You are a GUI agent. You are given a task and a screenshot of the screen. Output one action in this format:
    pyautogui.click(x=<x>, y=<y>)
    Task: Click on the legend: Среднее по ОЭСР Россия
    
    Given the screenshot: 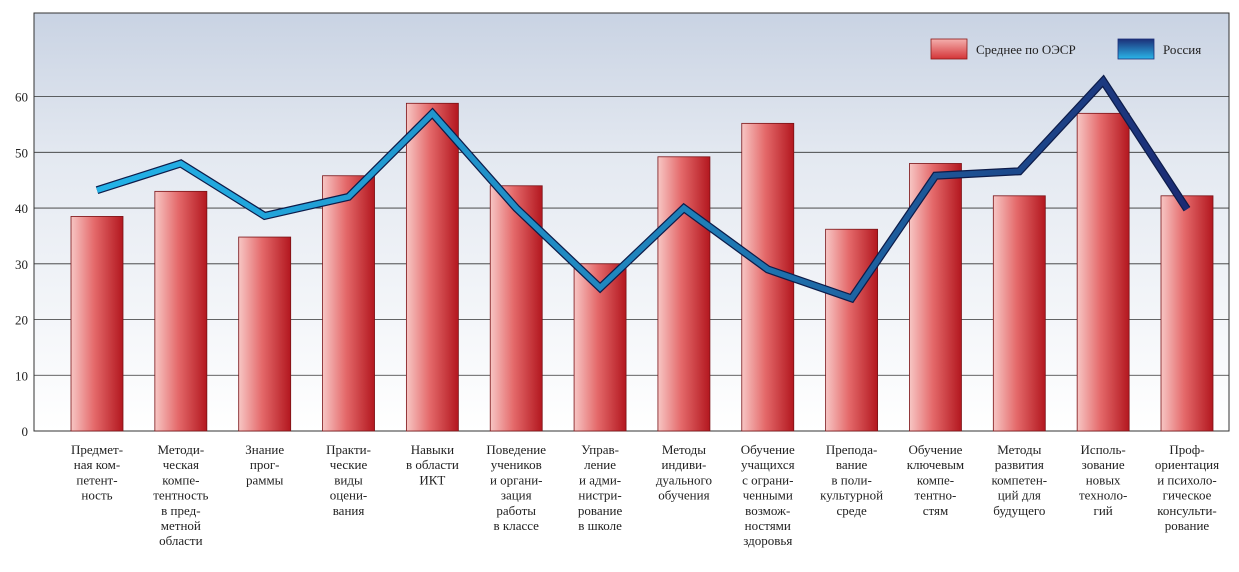 What is the action you would take?
    pyautogui.click(x=1065, y=49)
    